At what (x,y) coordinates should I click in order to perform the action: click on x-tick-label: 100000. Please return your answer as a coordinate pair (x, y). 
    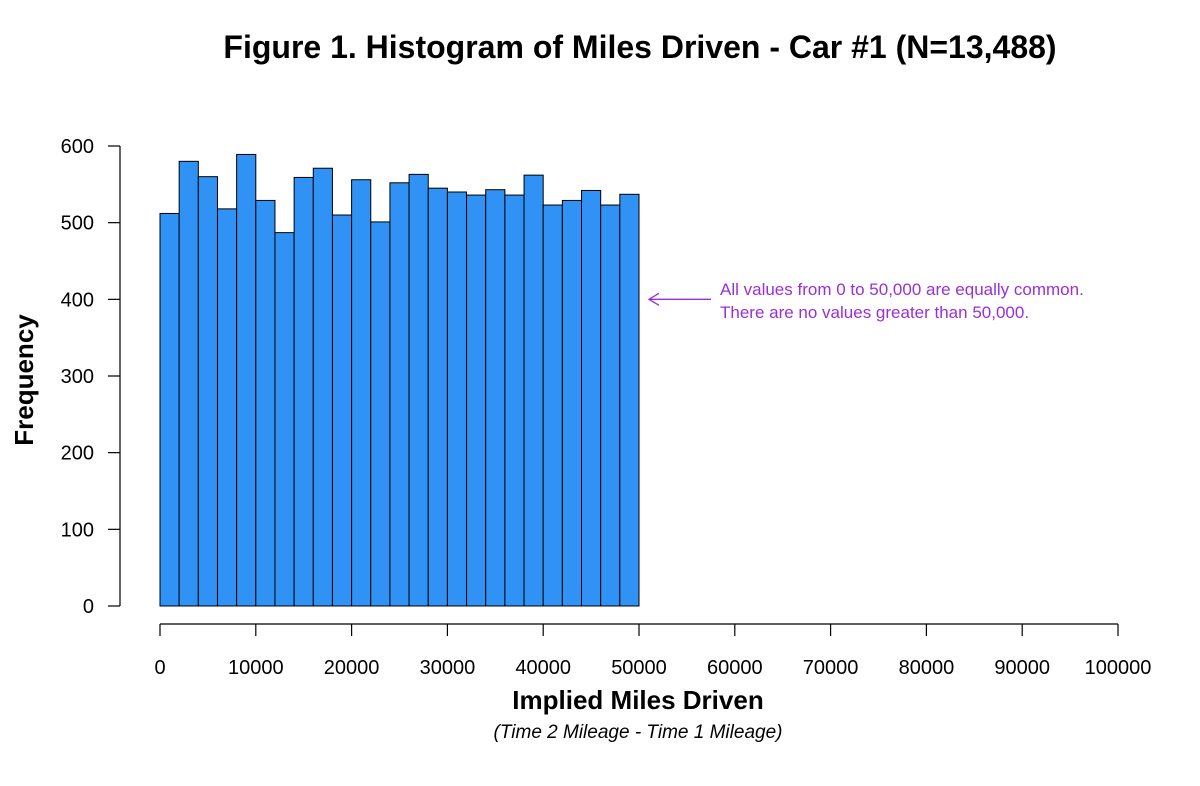
    Looking at the image, I should click on (1118, 668).